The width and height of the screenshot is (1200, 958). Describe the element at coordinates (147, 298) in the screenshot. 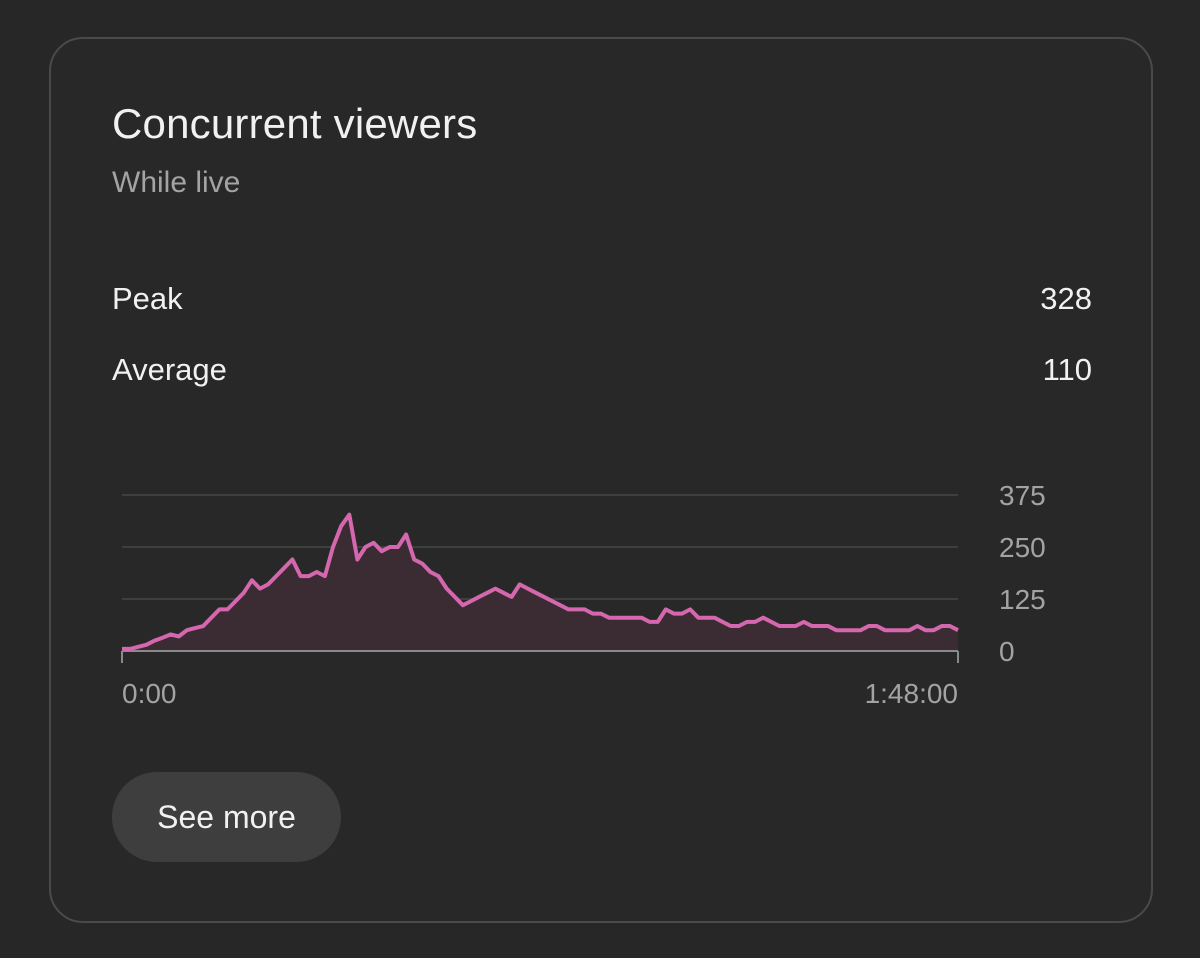

I see `peak-label: Peak` at that location.